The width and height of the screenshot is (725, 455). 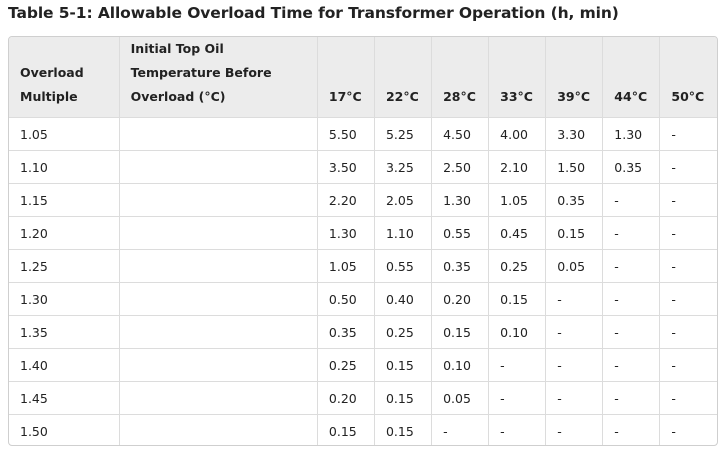 I want to click on cell-overload-time: 5.25, so click(x=403, y=134).